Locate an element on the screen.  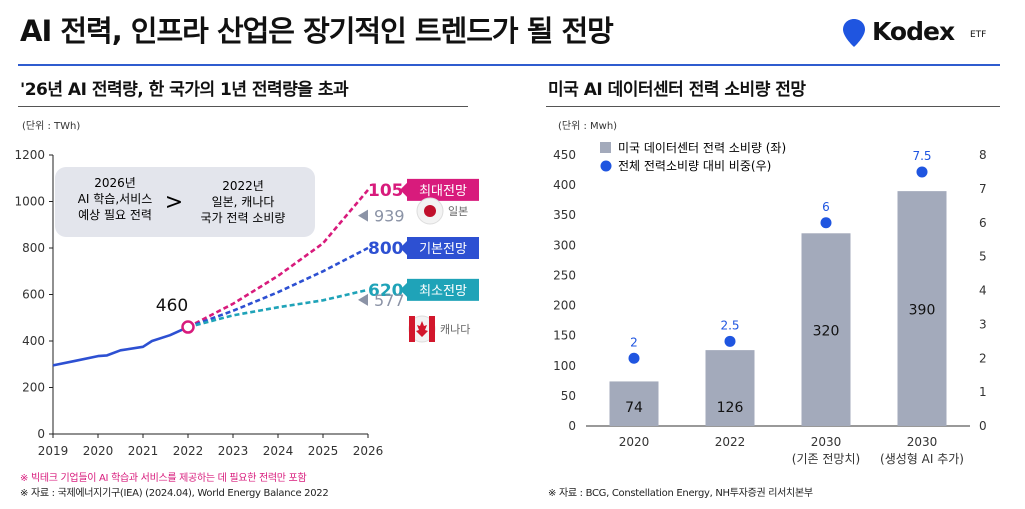
dot-value-label-0: 2 is located at coordinates (634, 342).